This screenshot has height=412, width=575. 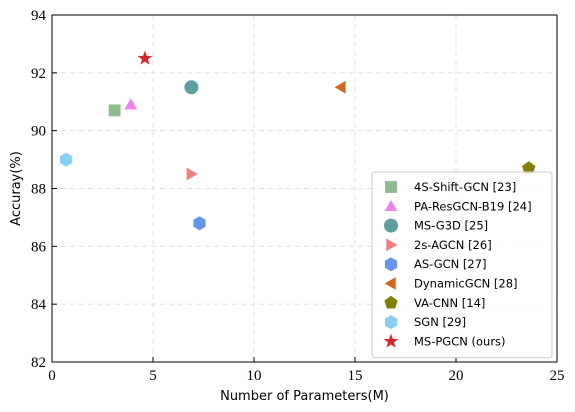 I want to click on legend-box, so click(x=462, y=265).